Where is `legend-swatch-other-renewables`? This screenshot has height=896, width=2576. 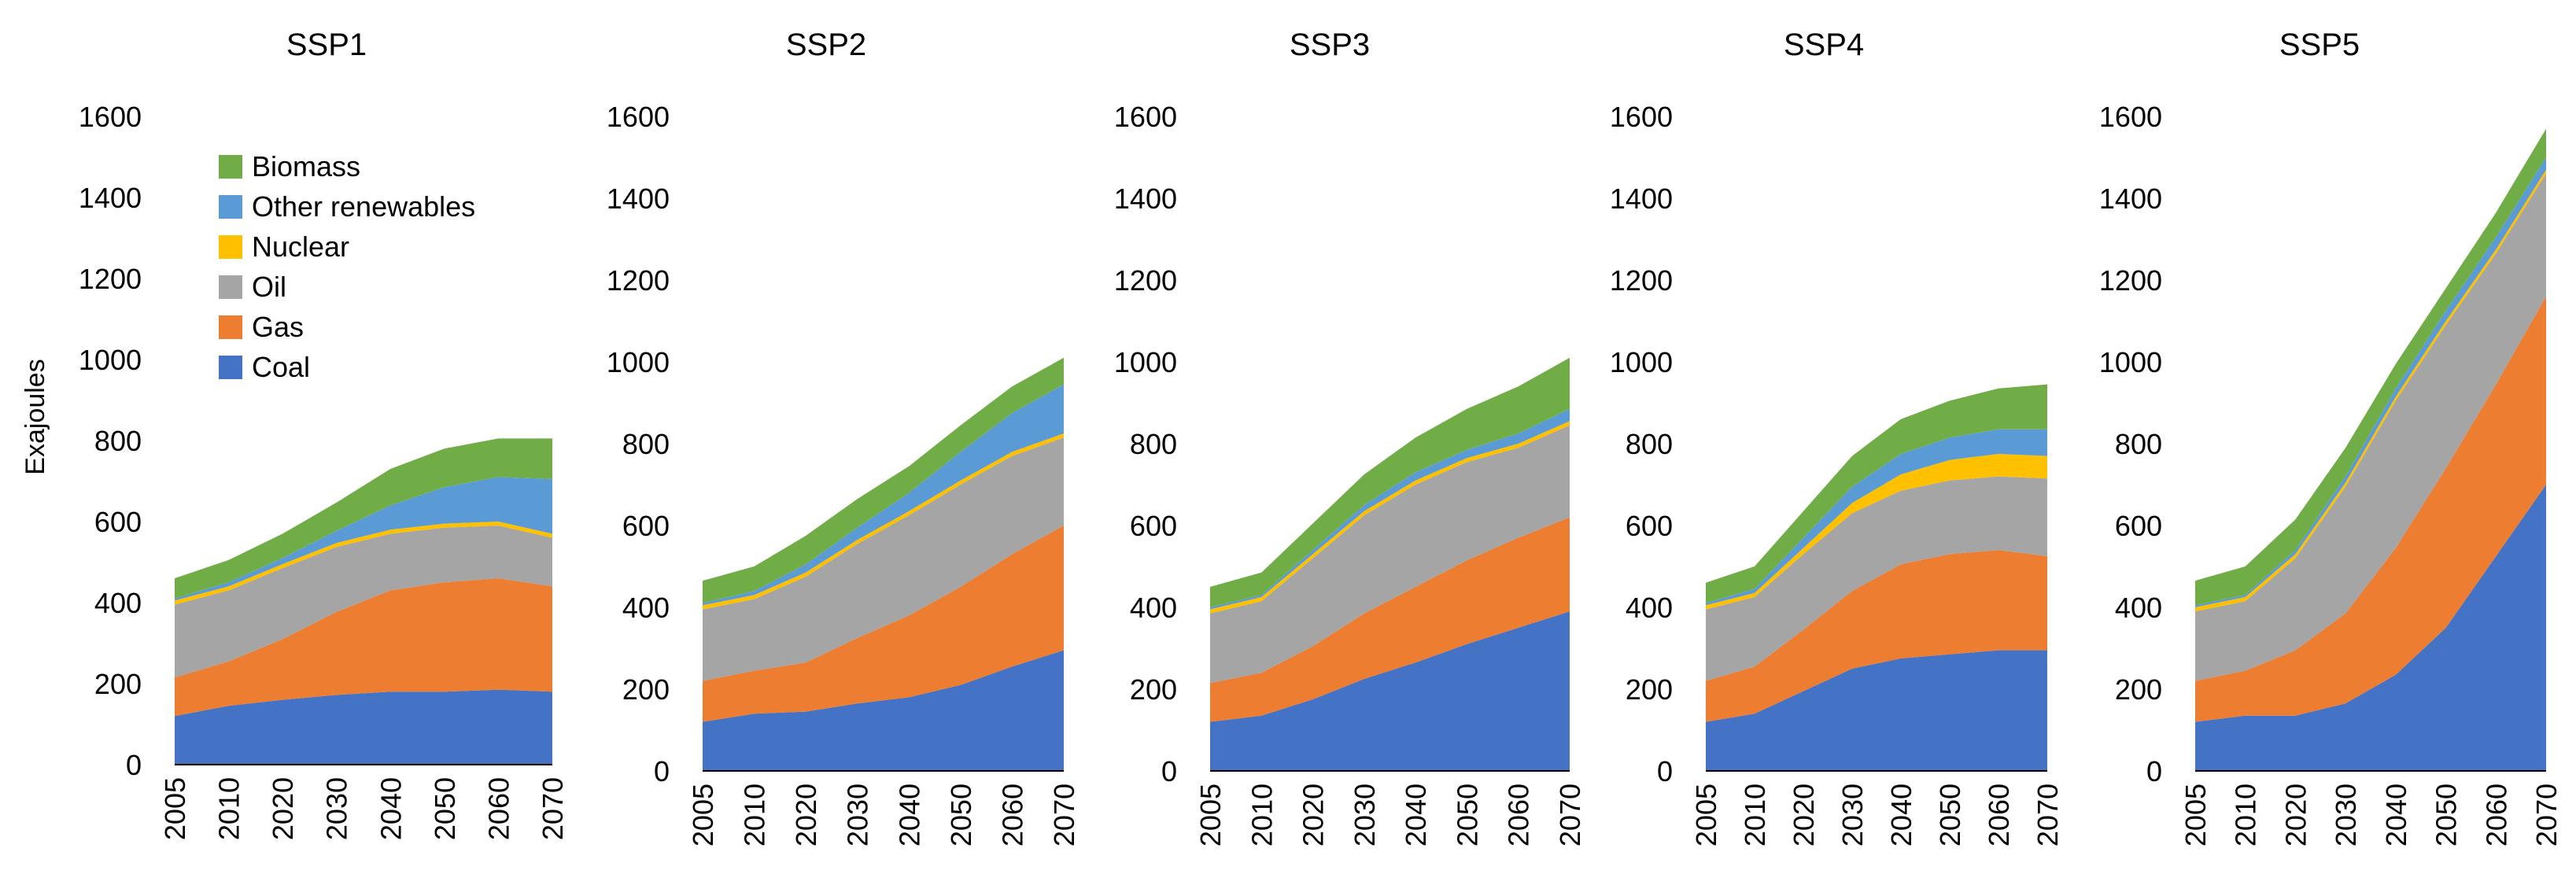
legend-swatch-other-renewables is located at coordinates (230, 207).